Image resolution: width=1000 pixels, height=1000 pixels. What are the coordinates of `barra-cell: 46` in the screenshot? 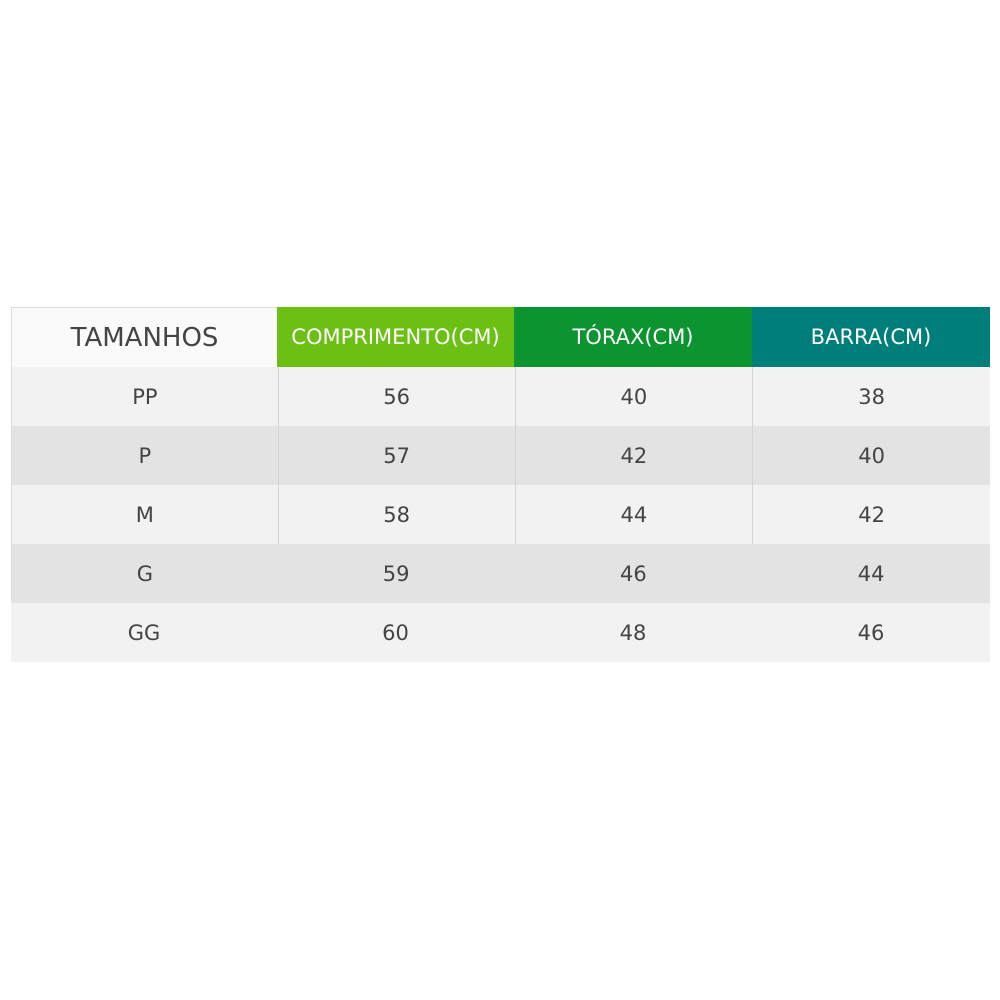 It's located at (871, 632).